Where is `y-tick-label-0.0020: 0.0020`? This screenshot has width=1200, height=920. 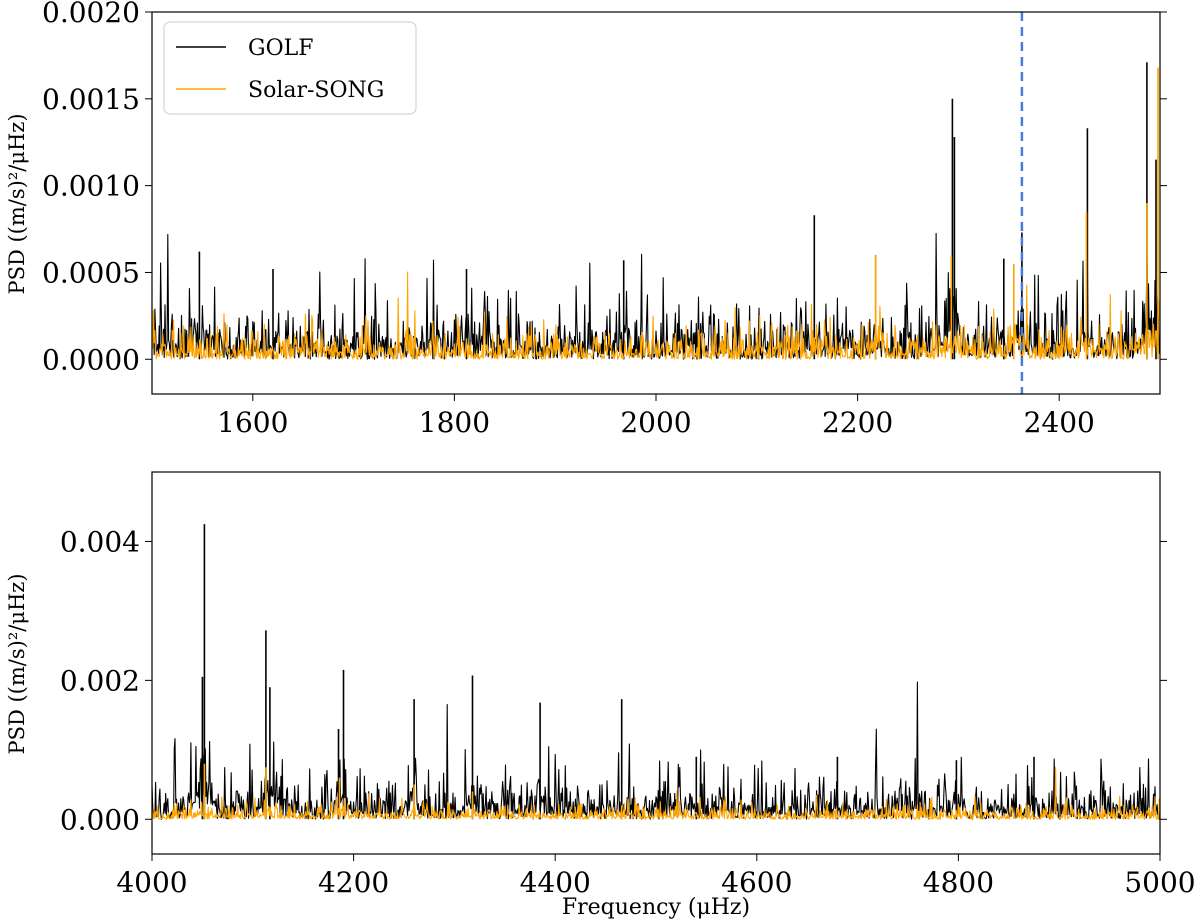 y-tick-label-0.0020: 0.0020 is located at coordinates (91, 14).